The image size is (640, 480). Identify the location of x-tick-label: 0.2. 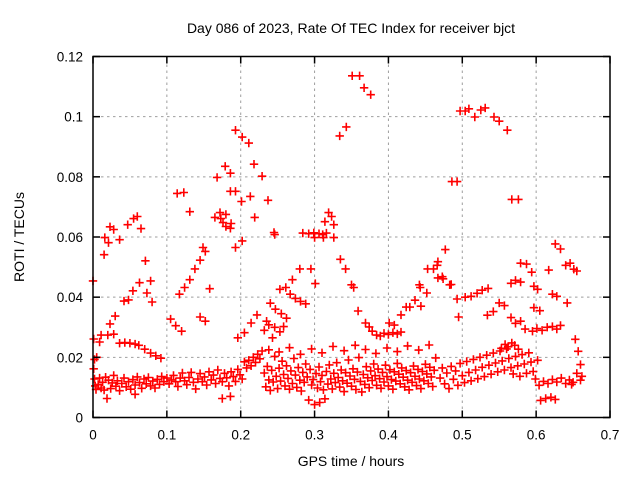
(240, 435).